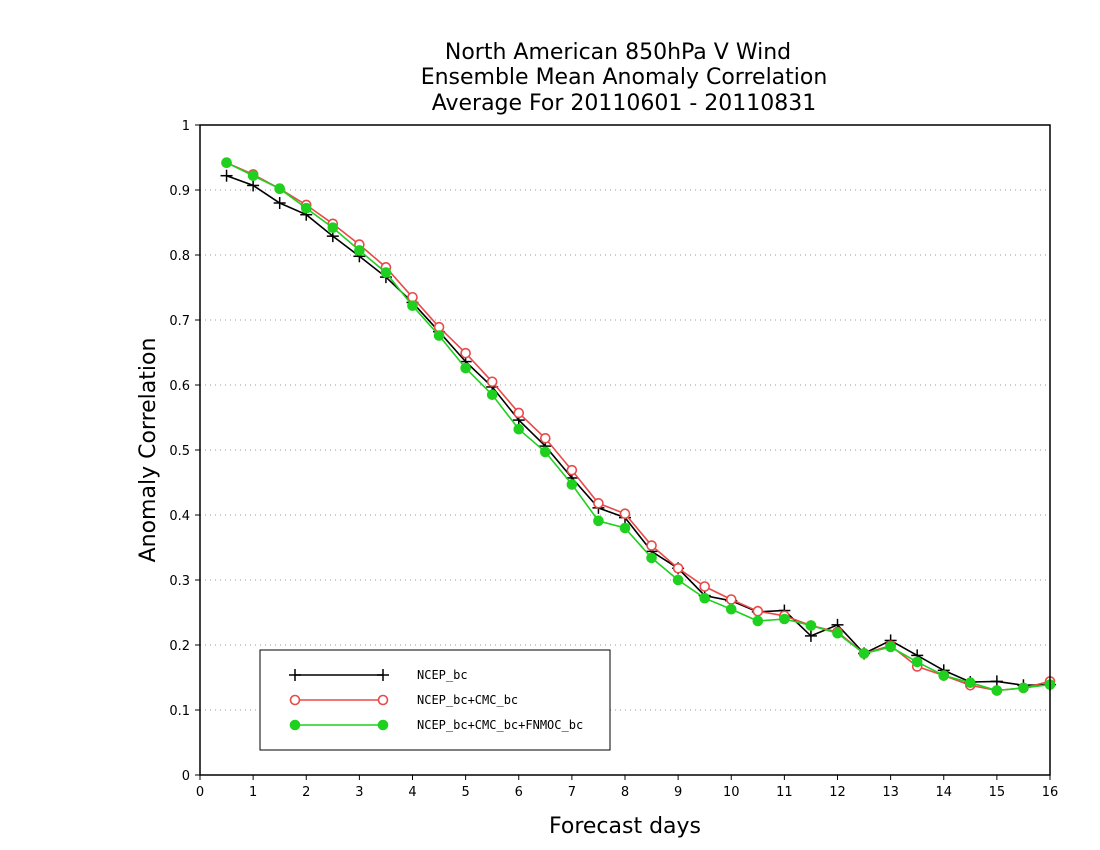 Image resolution: width=1100 pixels, height=850 pixels. What do you see at coordinates (997, 792) in the screenshot?
I see `x-tick-label: 15` at bounding box center [997, 792].